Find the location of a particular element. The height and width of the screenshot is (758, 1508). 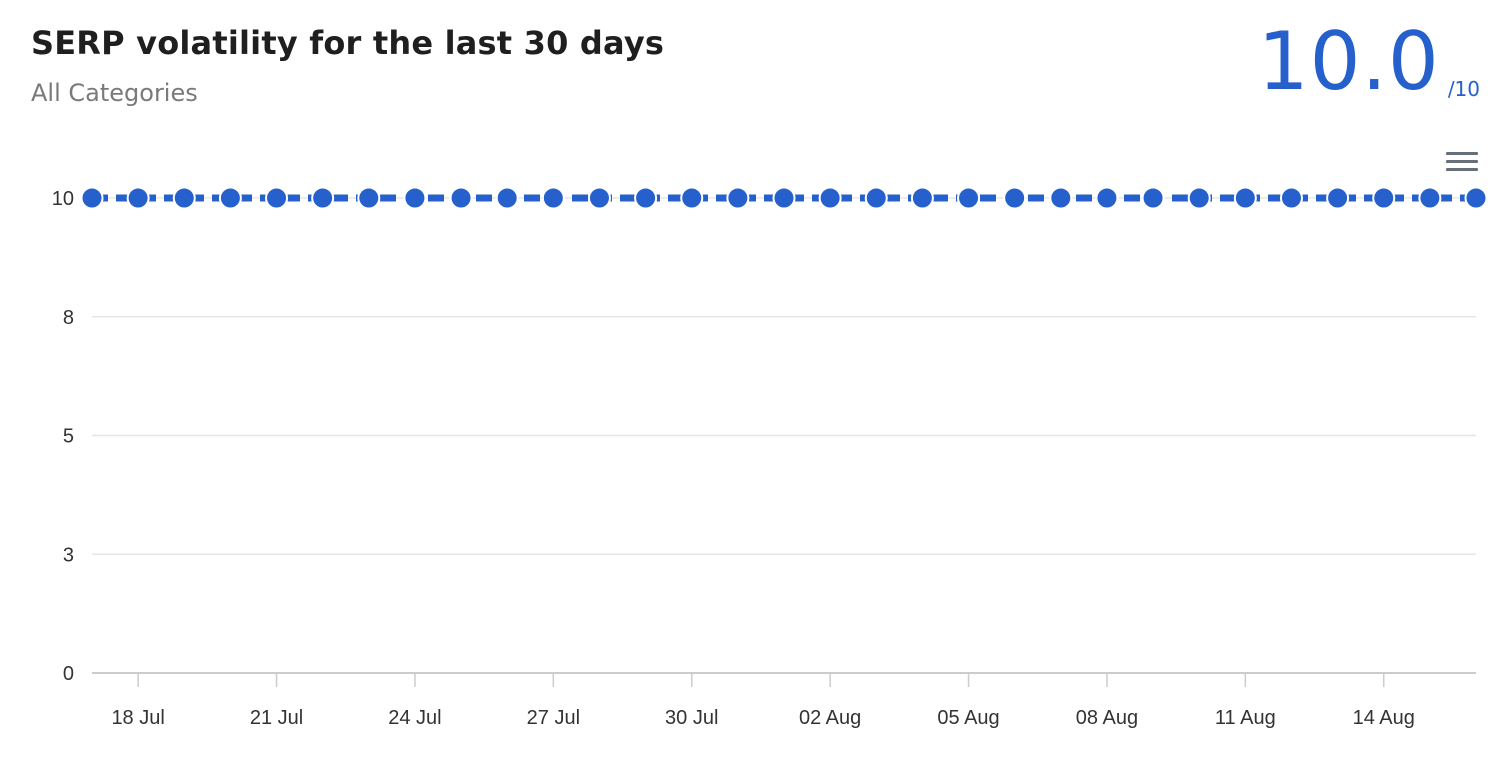

x-tick-label: 14 Aug is located at coordinates (1384, 718).